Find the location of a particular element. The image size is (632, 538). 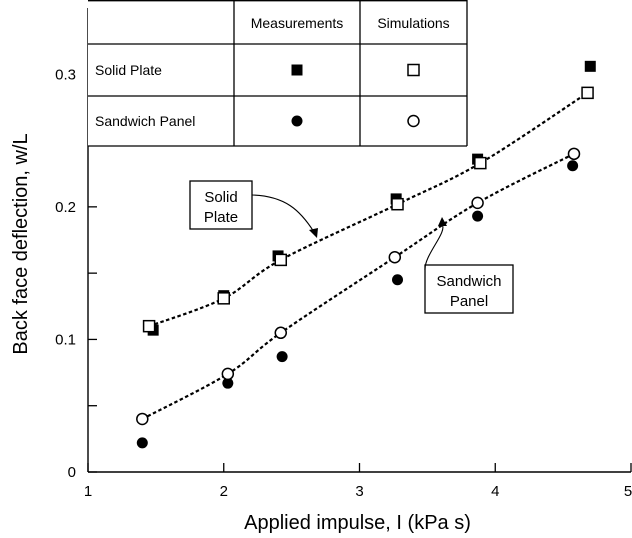

annotation-label: Plate is located at coordinates (221, 217).